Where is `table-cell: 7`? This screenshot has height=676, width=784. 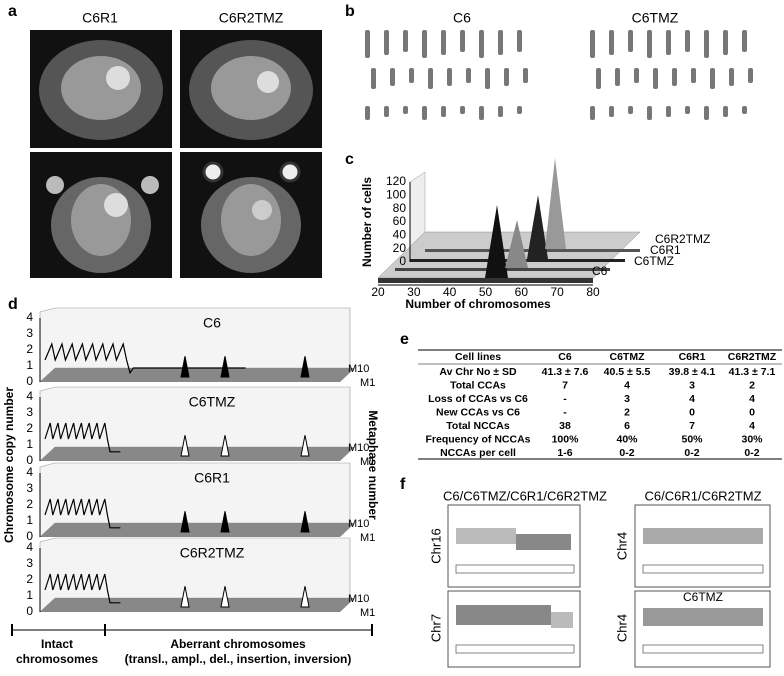 table-cell: 7 is located at coordinates (692, 426).